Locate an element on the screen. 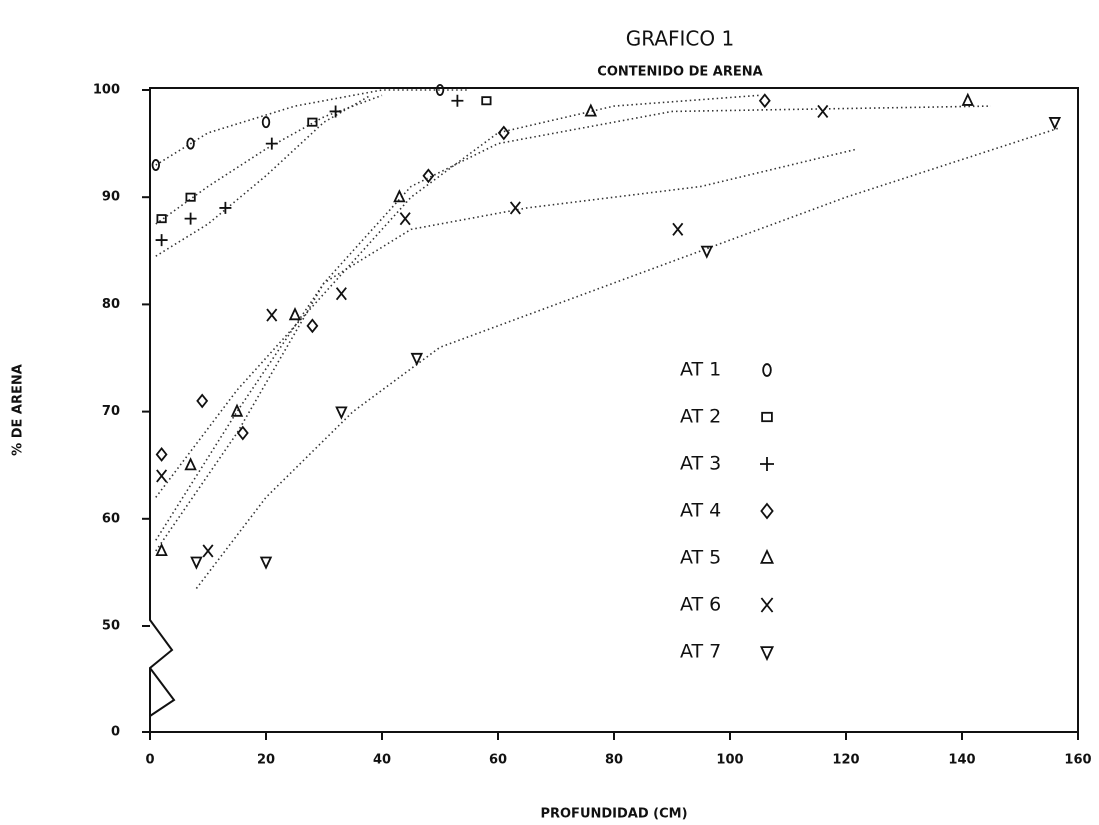 This screenshot has width=1099, height=825. y-axis-label: % DE ARENA is located at coordinates (18, 410).